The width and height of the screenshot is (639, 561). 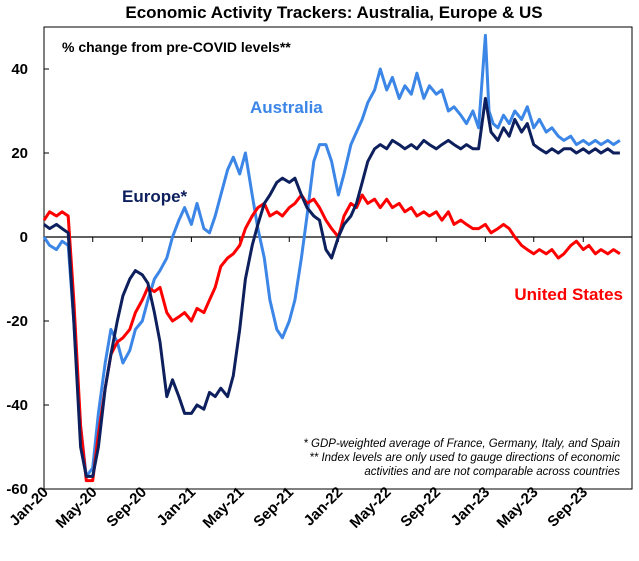 What do you see at coordinates (77, 508) in the screenshot?
I see `x-tick-label: May-20` at bounding box center [77, 508].